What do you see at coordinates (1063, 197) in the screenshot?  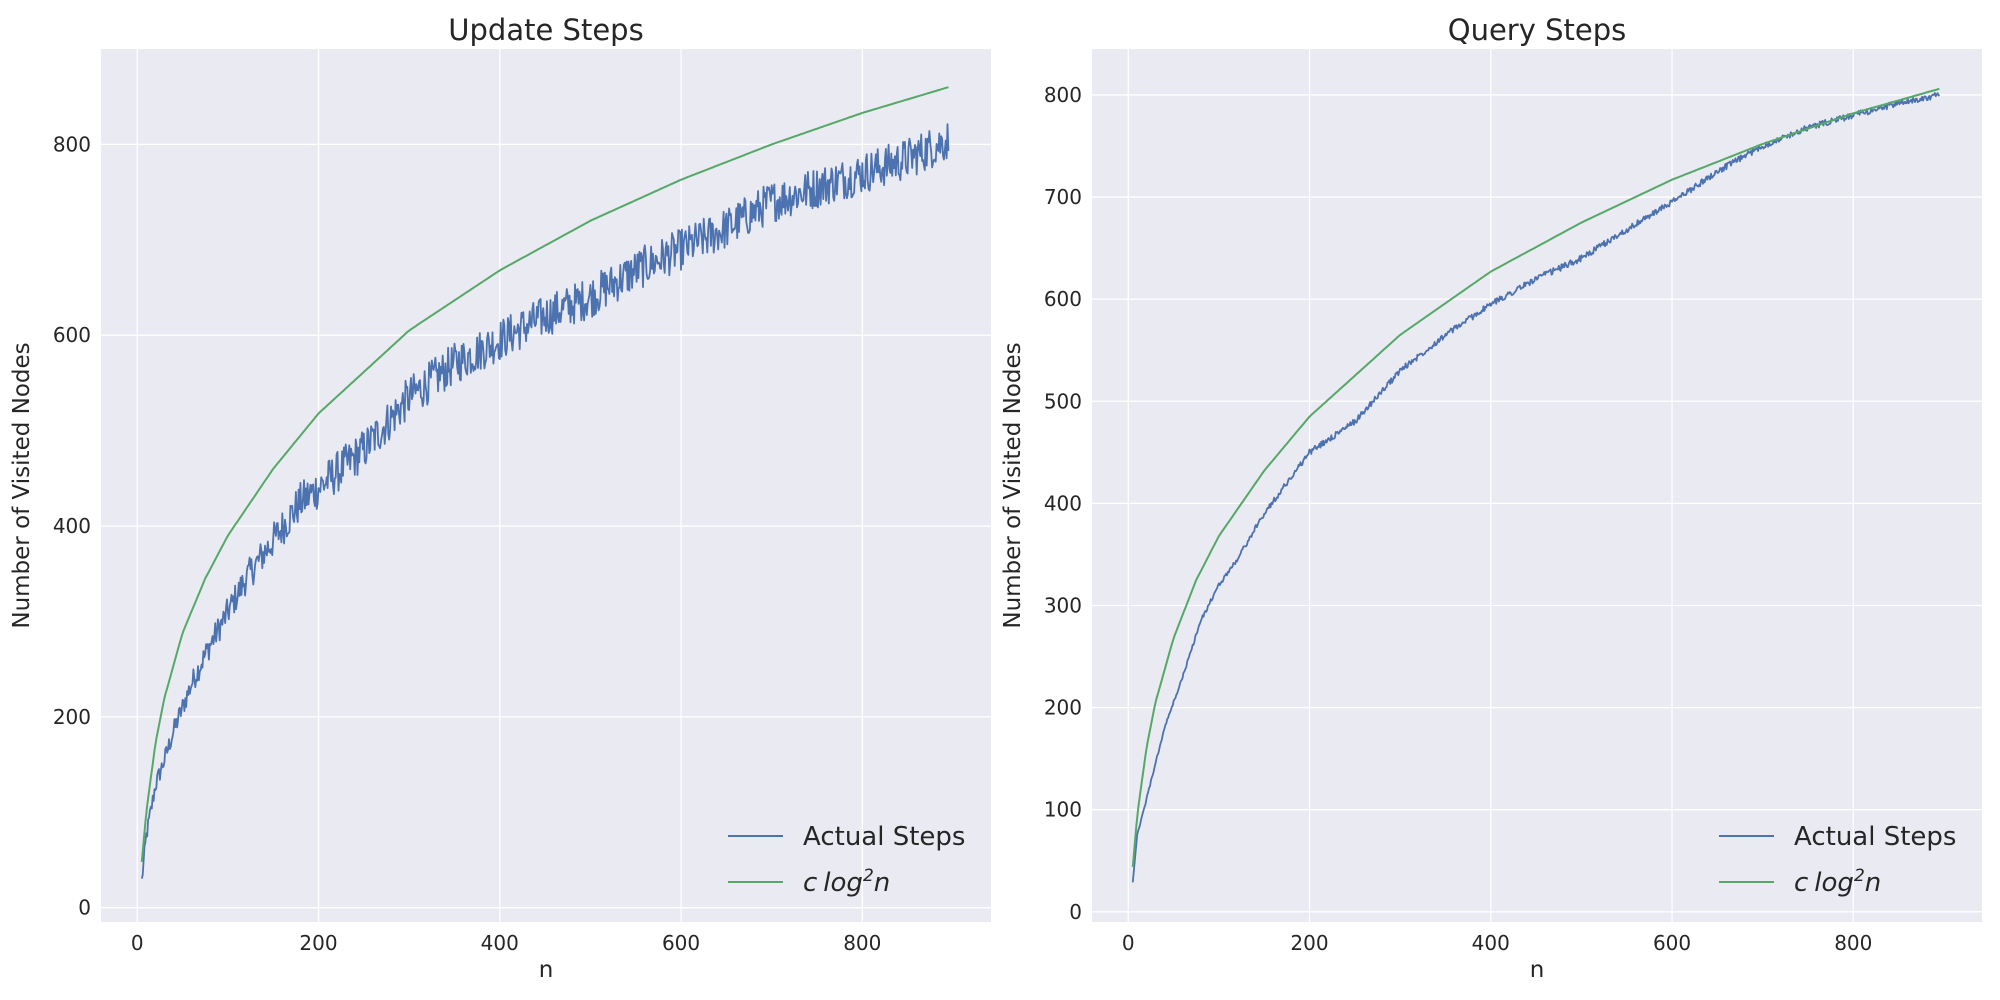 I see `y-tick-label: 700` at bounding box center [1063, 197].